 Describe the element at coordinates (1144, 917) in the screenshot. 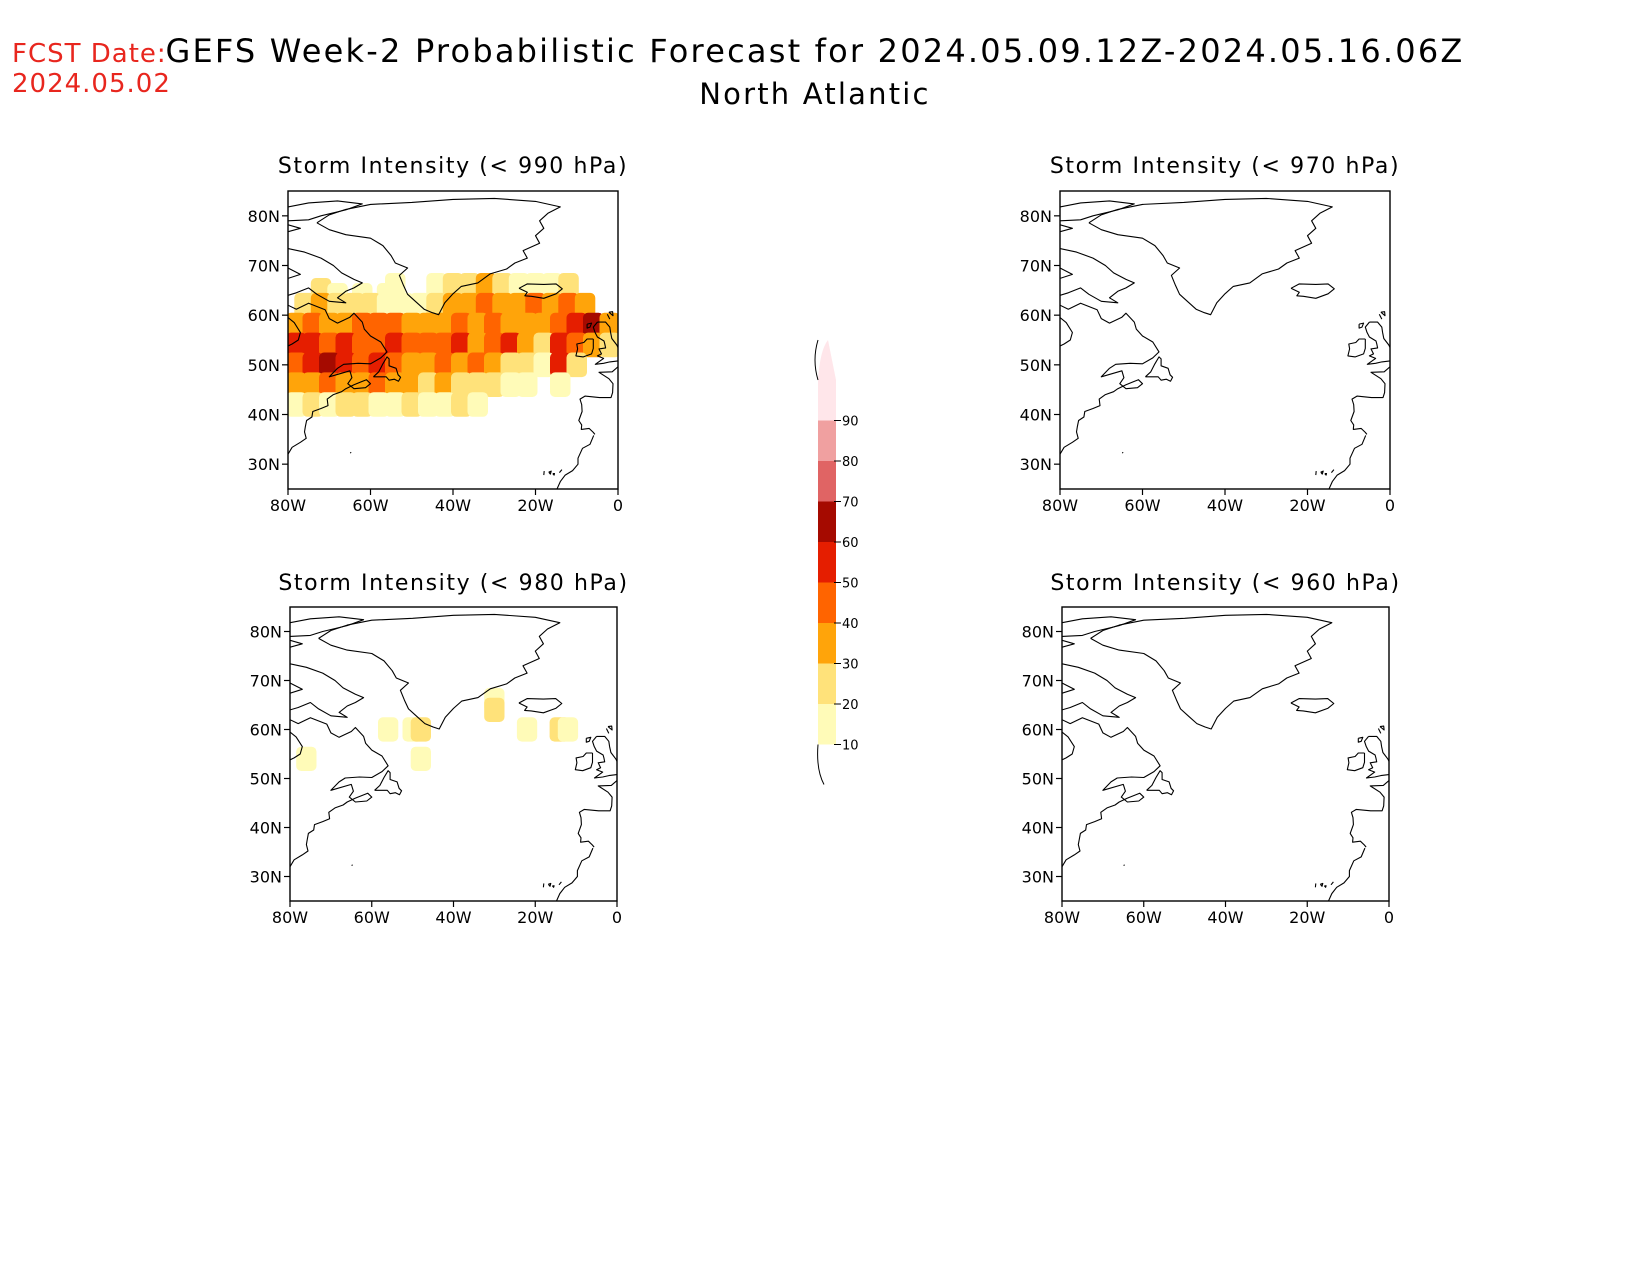

I see `lon-label: 60W` at that location.